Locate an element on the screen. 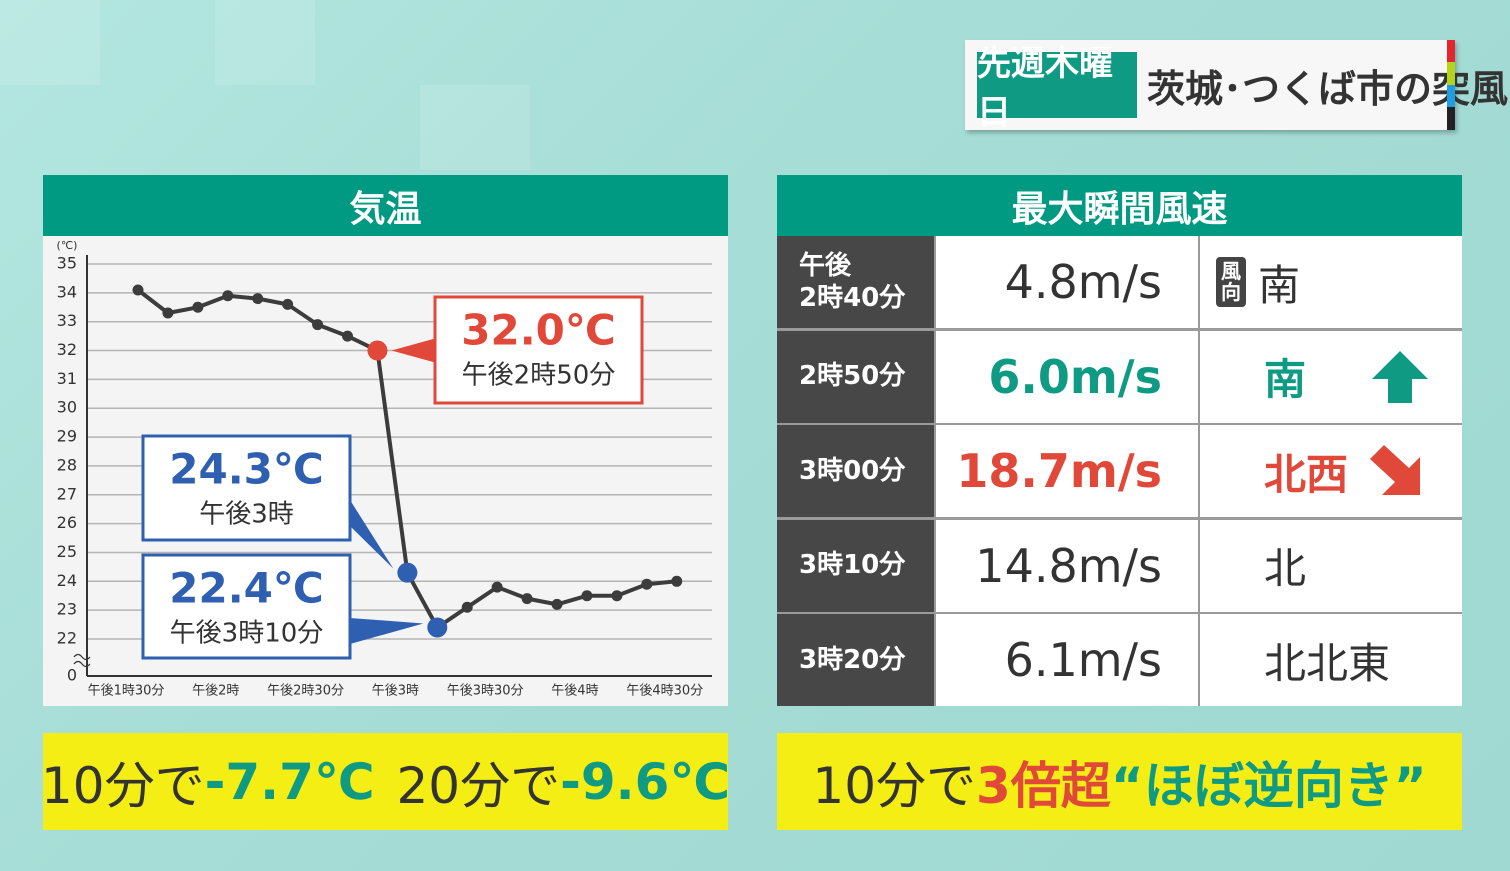 This screenshot has height=871, width=1510. speed-cell: 18.7m/s is located at coordinates (1067, 471).